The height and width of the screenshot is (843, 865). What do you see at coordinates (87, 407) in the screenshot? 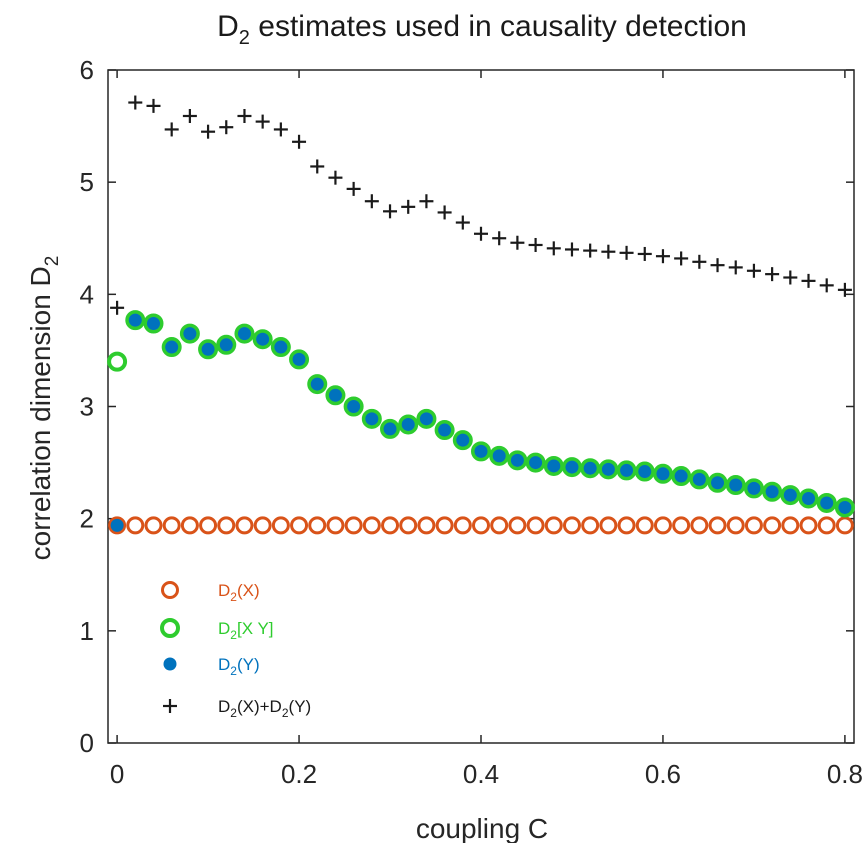
I see `y-tick-label: 3` at bounding box center [87, 407].